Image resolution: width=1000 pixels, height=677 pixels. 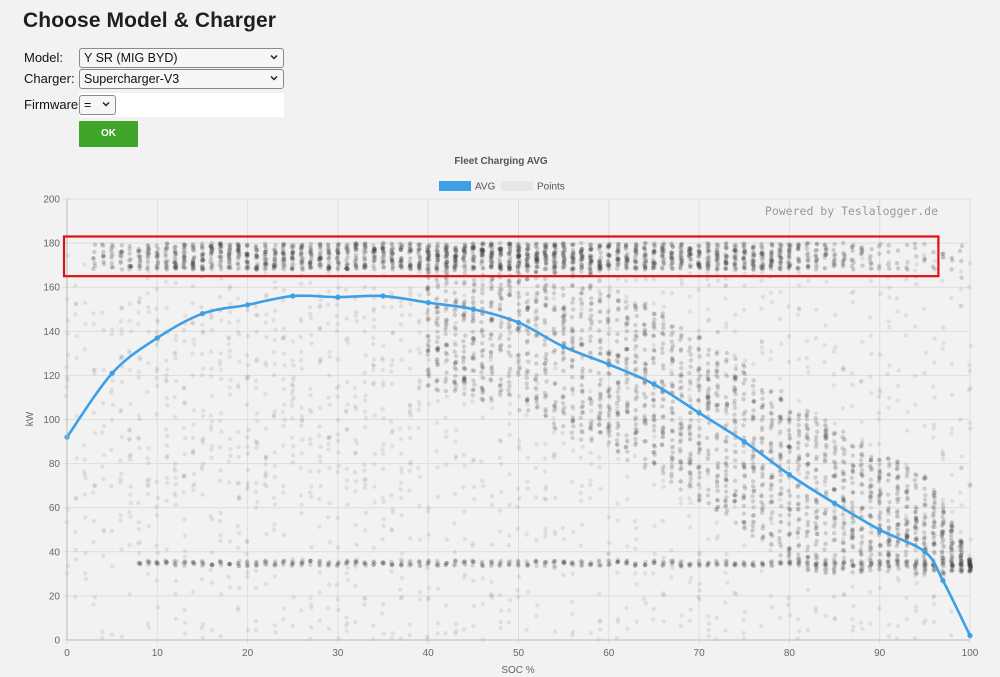 What do you see at coordinates (485, 187) in the screenshot?
I see `legend-avg-label: AVG` at bounding box center [485, 187].